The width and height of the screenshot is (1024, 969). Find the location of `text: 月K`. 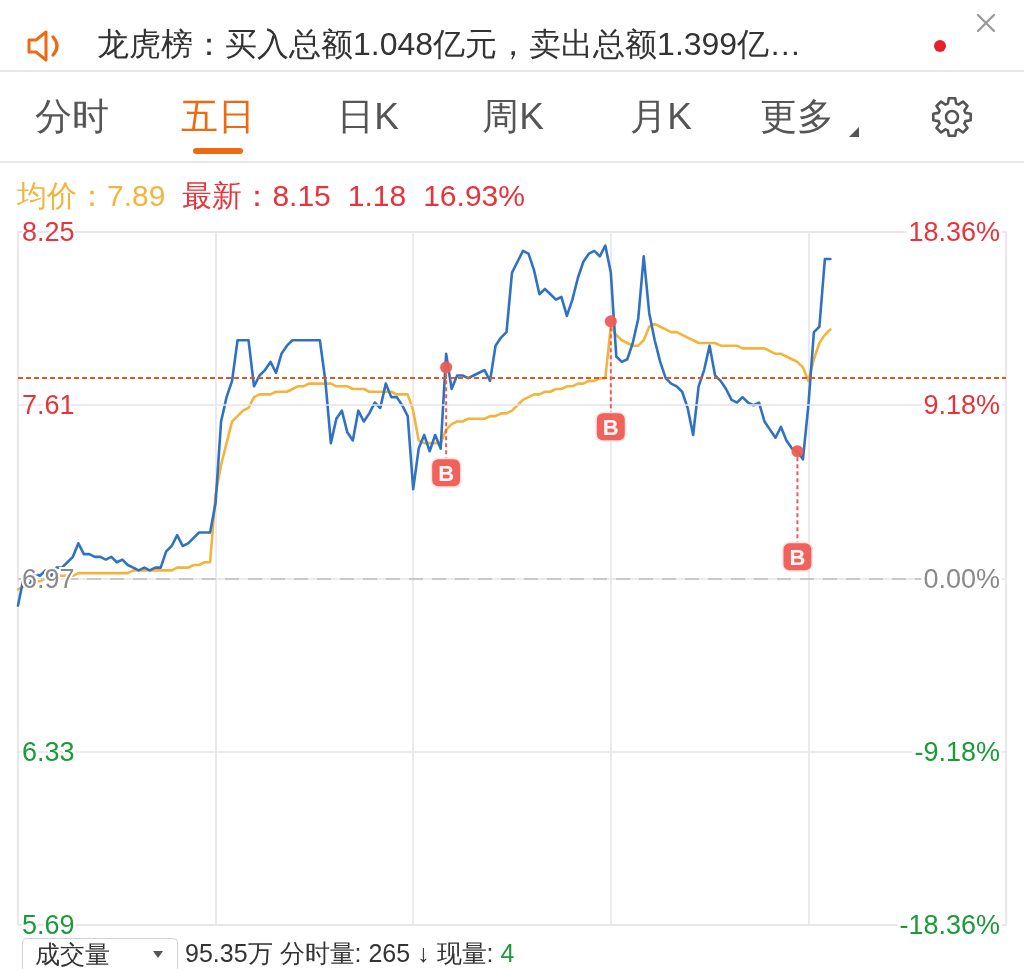

text: 月K is located at coordinates (661, 117).